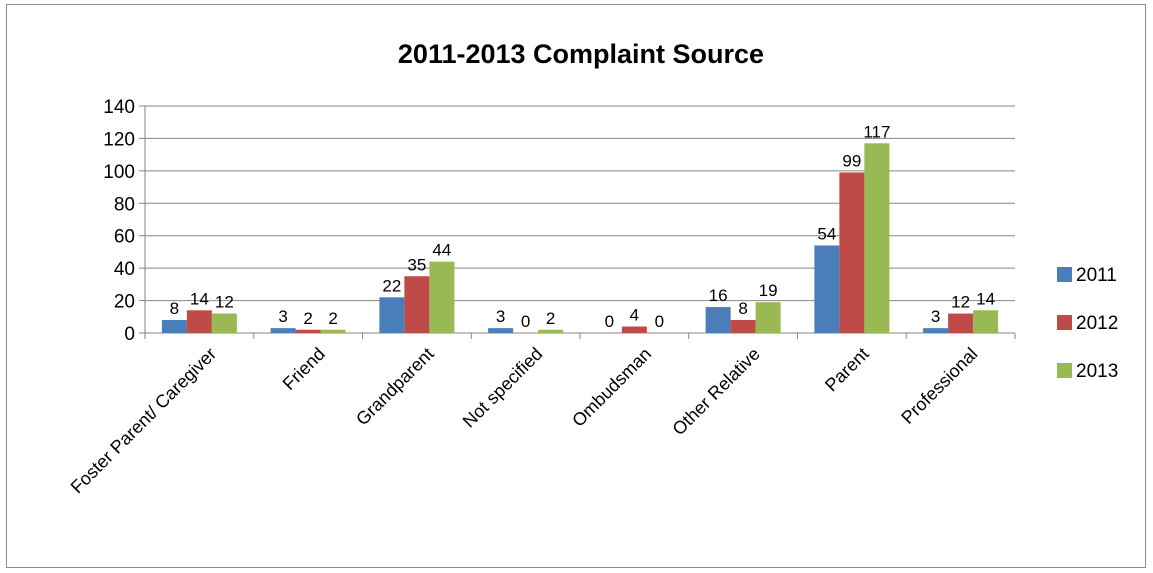  Describe the element at coordinates (144, 421) in the screenshot. I see `x-category-label: Foster Parent/ Caregiver` at that location.